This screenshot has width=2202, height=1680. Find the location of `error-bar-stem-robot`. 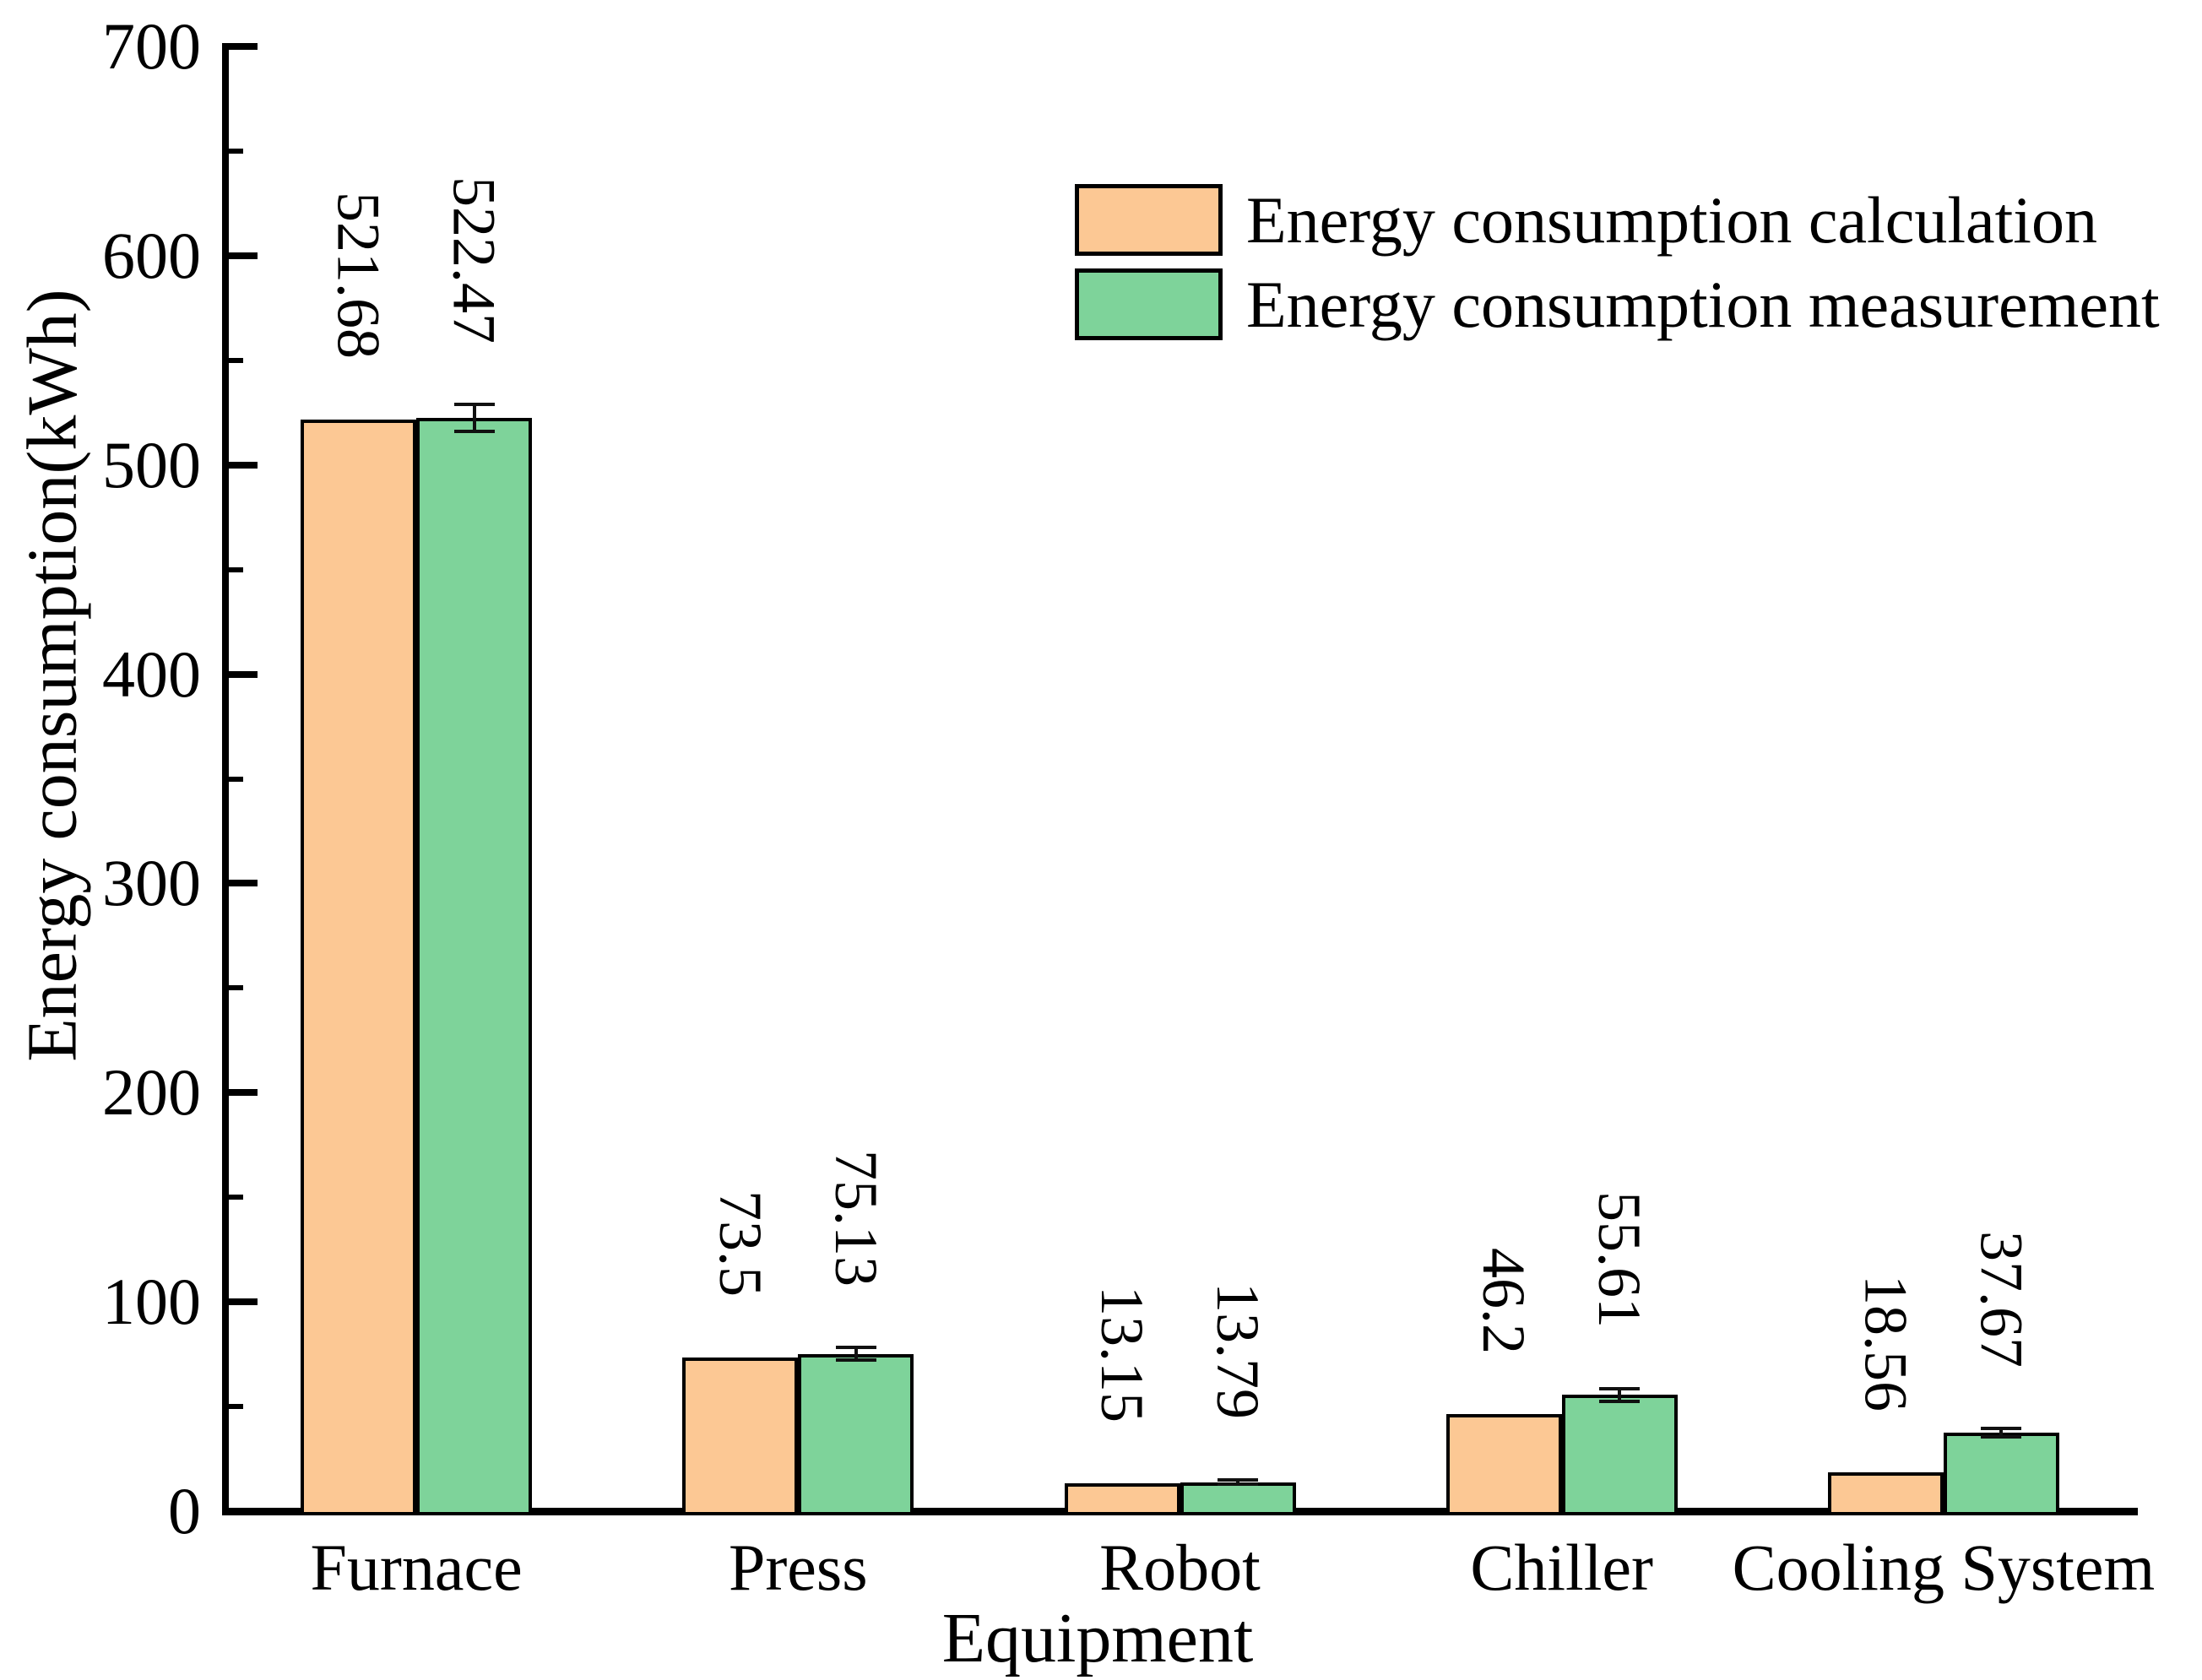

error-bar-stem-robot is located at coordinates (1237, 1482).